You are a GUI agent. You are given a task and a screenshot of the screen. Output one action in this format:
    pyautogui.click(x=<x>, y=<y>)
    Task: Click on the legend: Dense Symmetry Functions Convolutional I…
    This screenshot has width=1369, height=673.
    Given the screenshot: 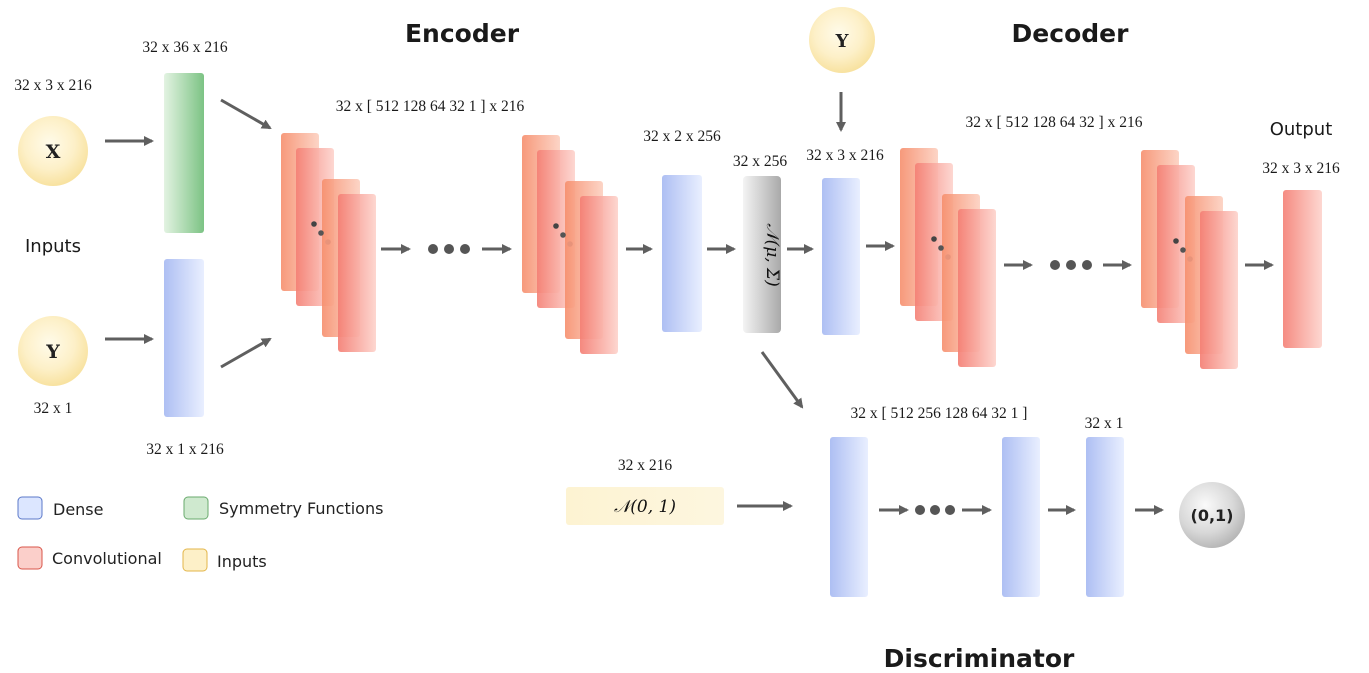 What is the action you would take?
    pyautogui.click(x=200, y=534)
    